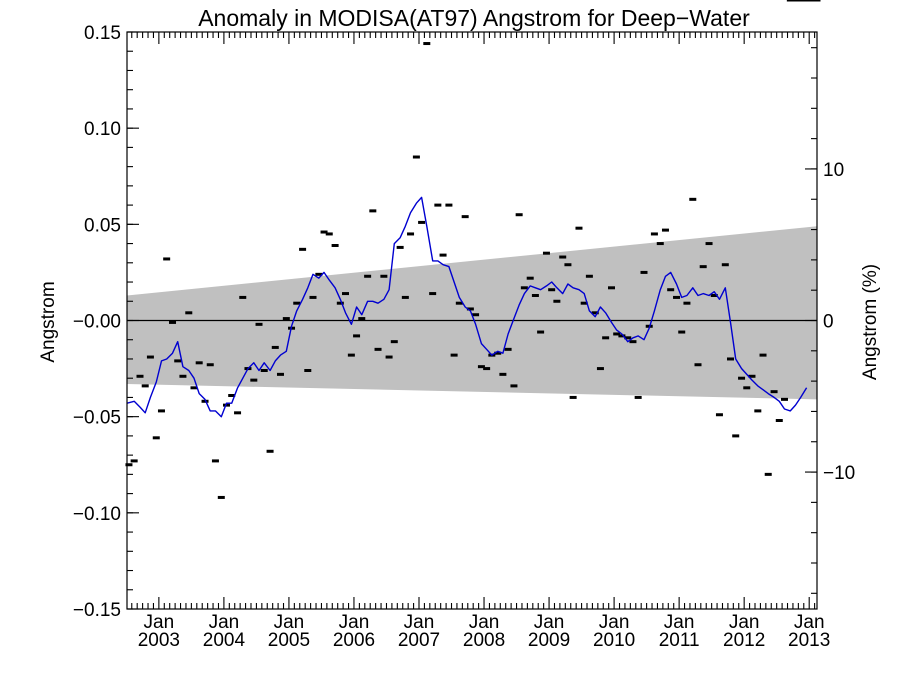 The height and width of the screenshot is (675, 900). Describe the element at coordinates (484, 640) in the screenshot. I see `x-tick-year-label: 2008` at that location.